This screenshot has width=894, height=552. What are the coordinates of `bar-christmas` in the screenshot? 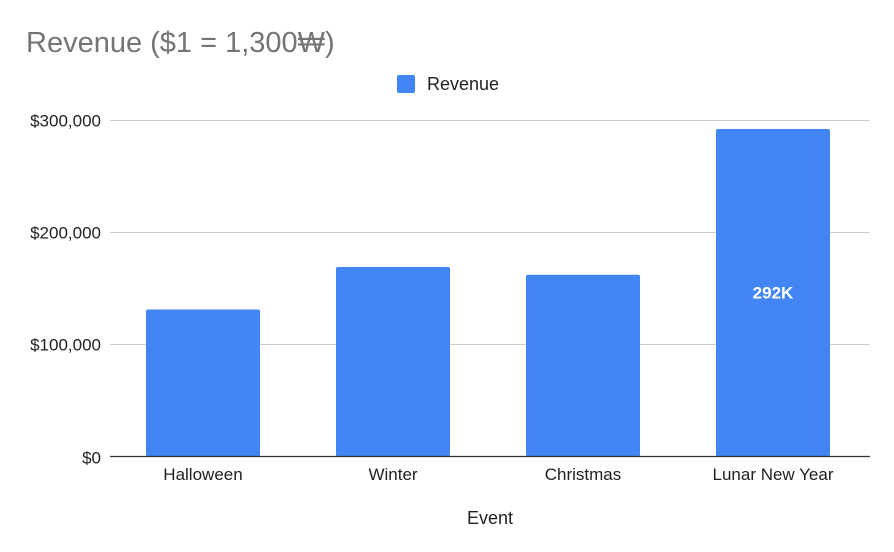 It's located at (583, 365).